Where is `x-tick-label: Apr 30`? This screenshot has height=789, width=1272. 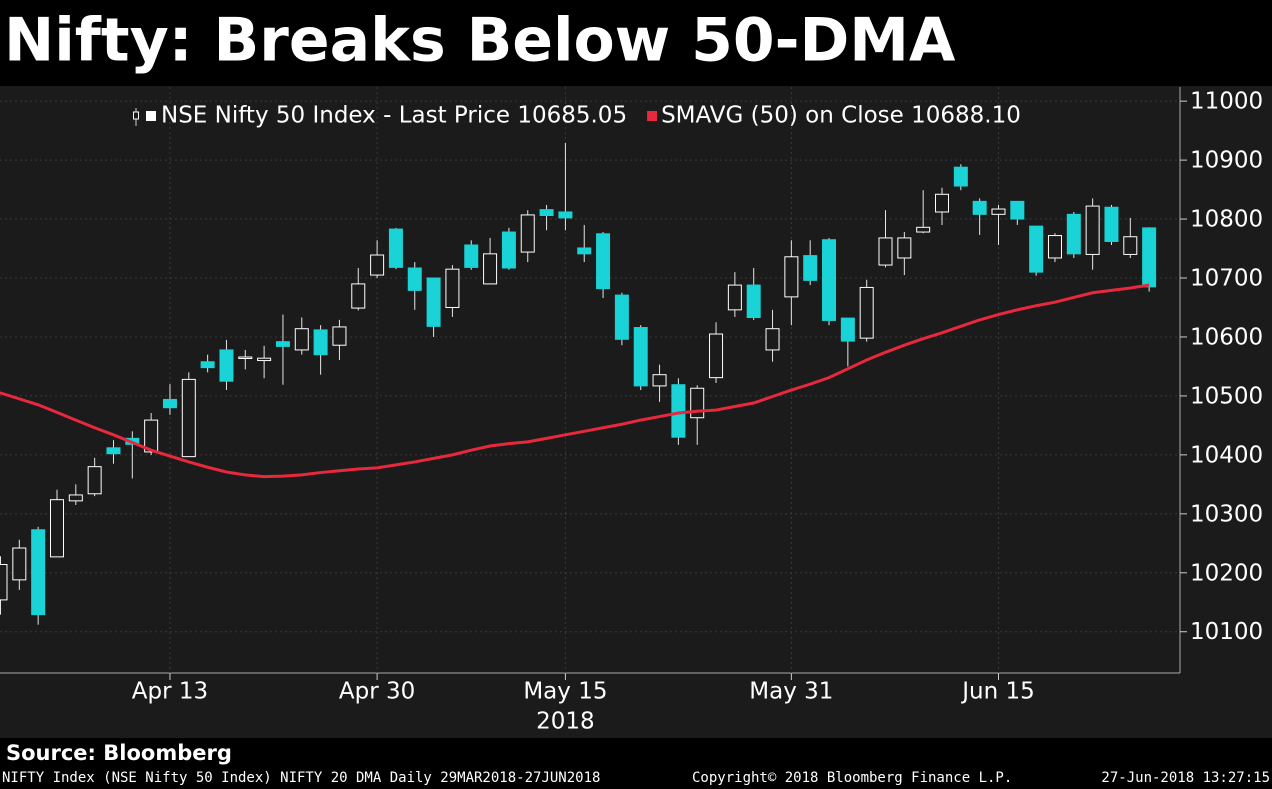 x-tick-label: Apr 30 is located at coordinates (377, 692).